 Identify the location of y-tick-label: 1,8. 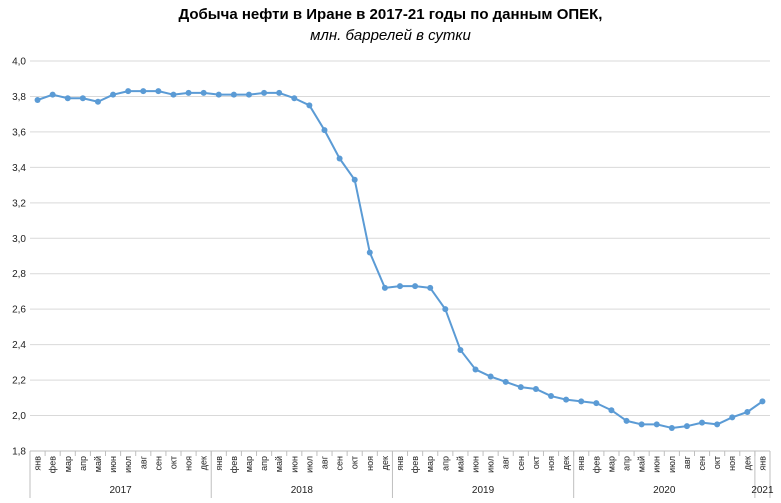
(19, 452).